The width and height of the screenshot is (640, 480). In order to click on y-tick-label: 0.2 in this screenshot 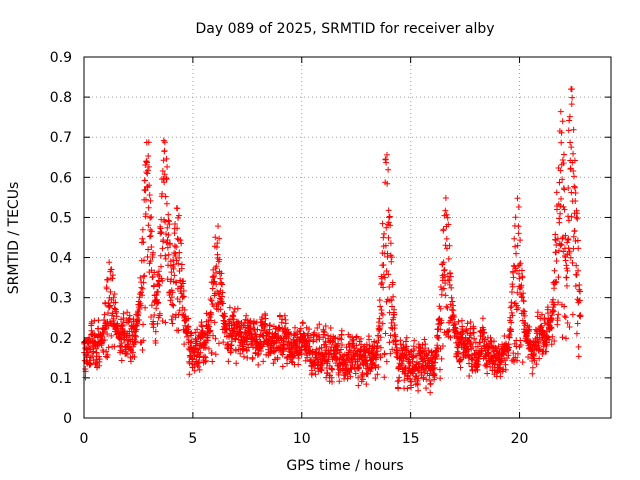, I will do `click(61, 339)`.